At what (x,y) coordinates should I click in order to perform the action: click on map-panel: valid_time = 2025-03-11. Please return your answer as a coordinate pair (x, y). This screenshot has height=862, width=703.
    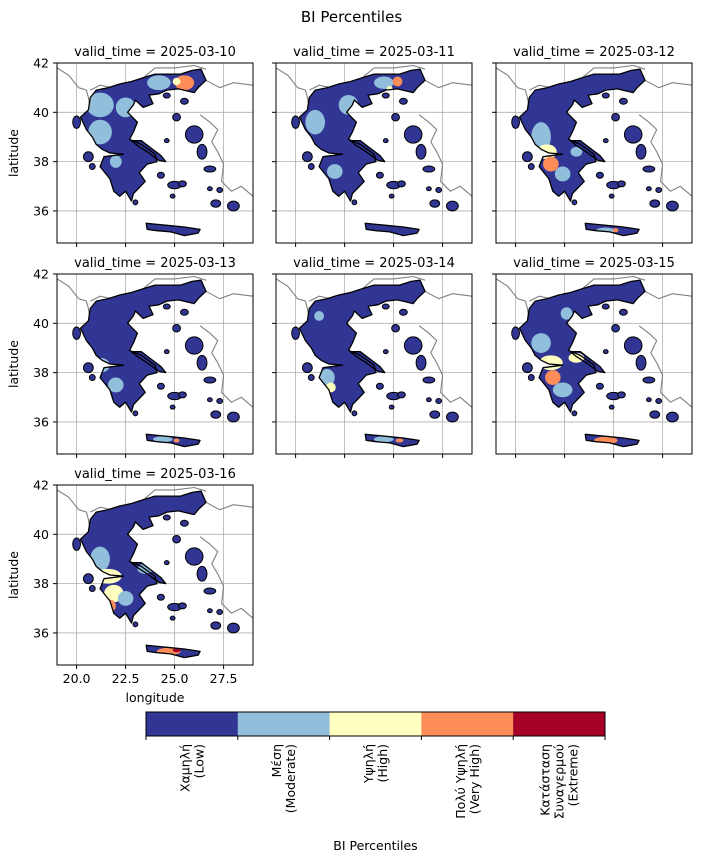
    Looking at the image, I should click on (372, 146).